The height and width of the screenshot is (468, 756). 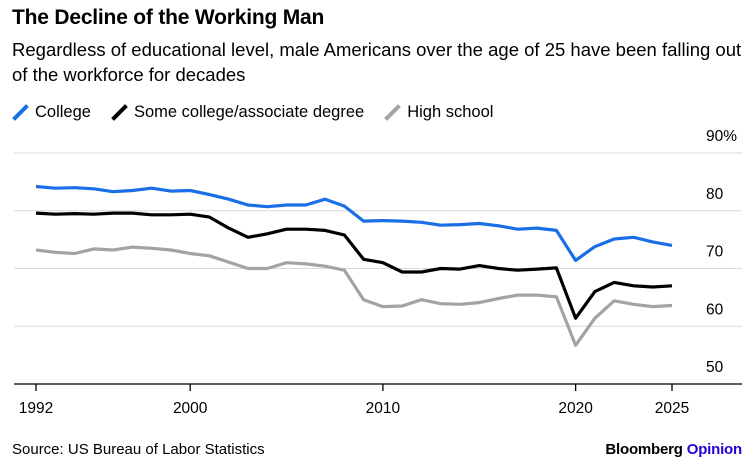 What do you see at coordinates (119, 112) in the screenshot?
I see `legend-swatch-some-college` at bounding box center [119, 112].